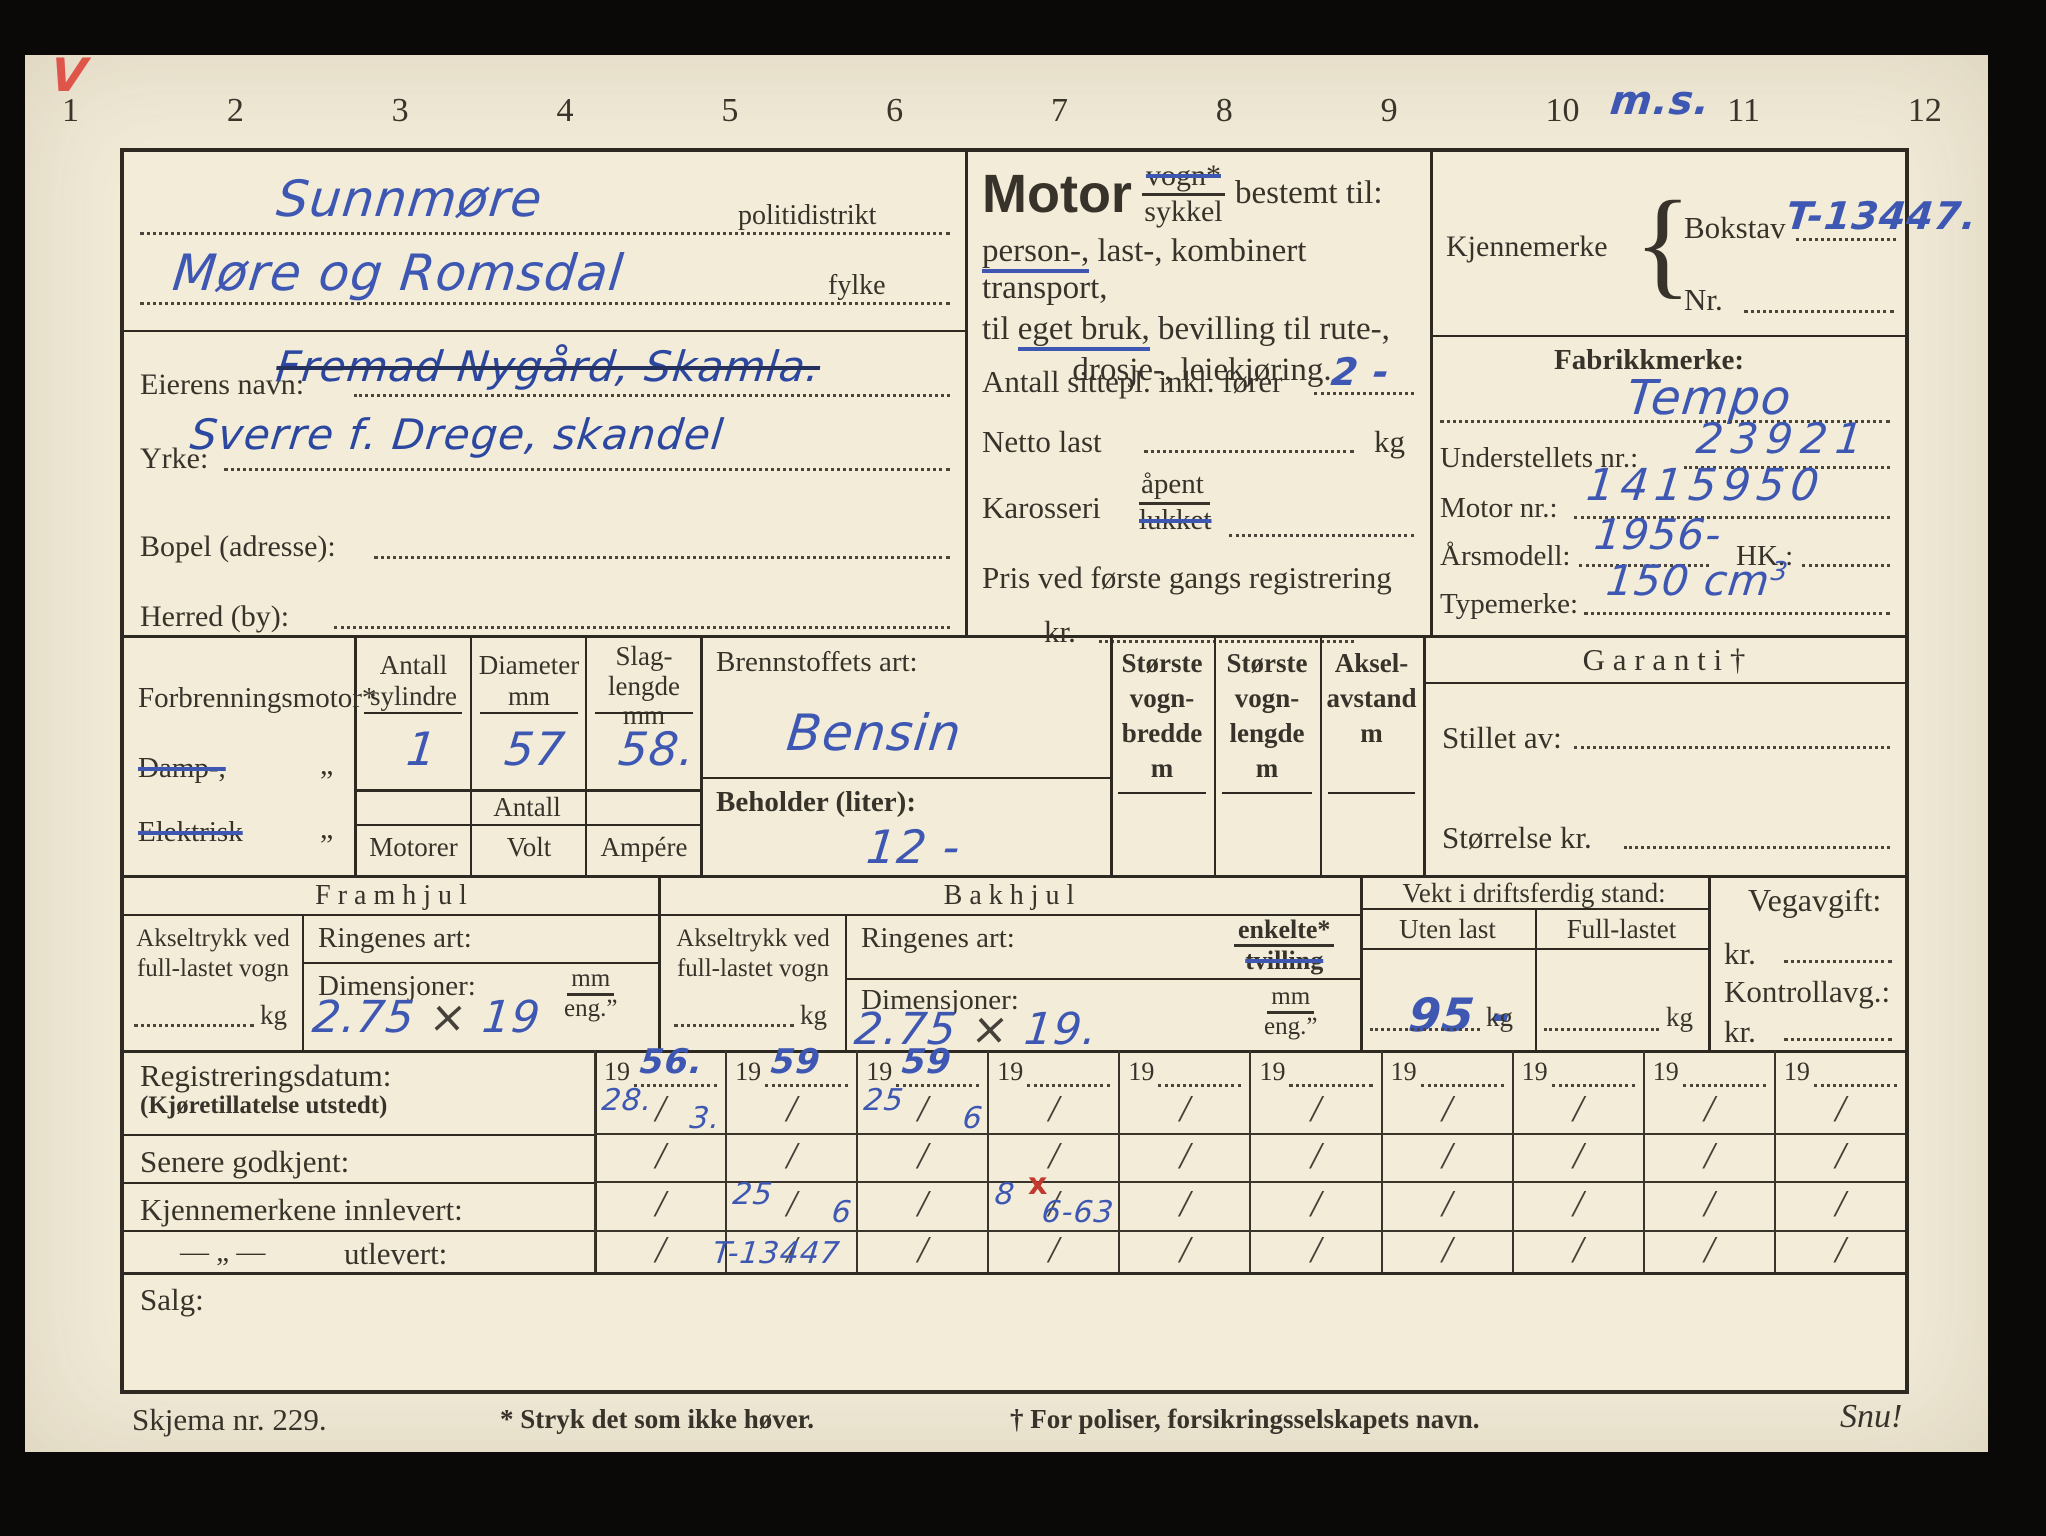  Describe the element at coordinates (1539, 458) in the screenshot. I see `understell-label: Understellets nr.:` at that location.